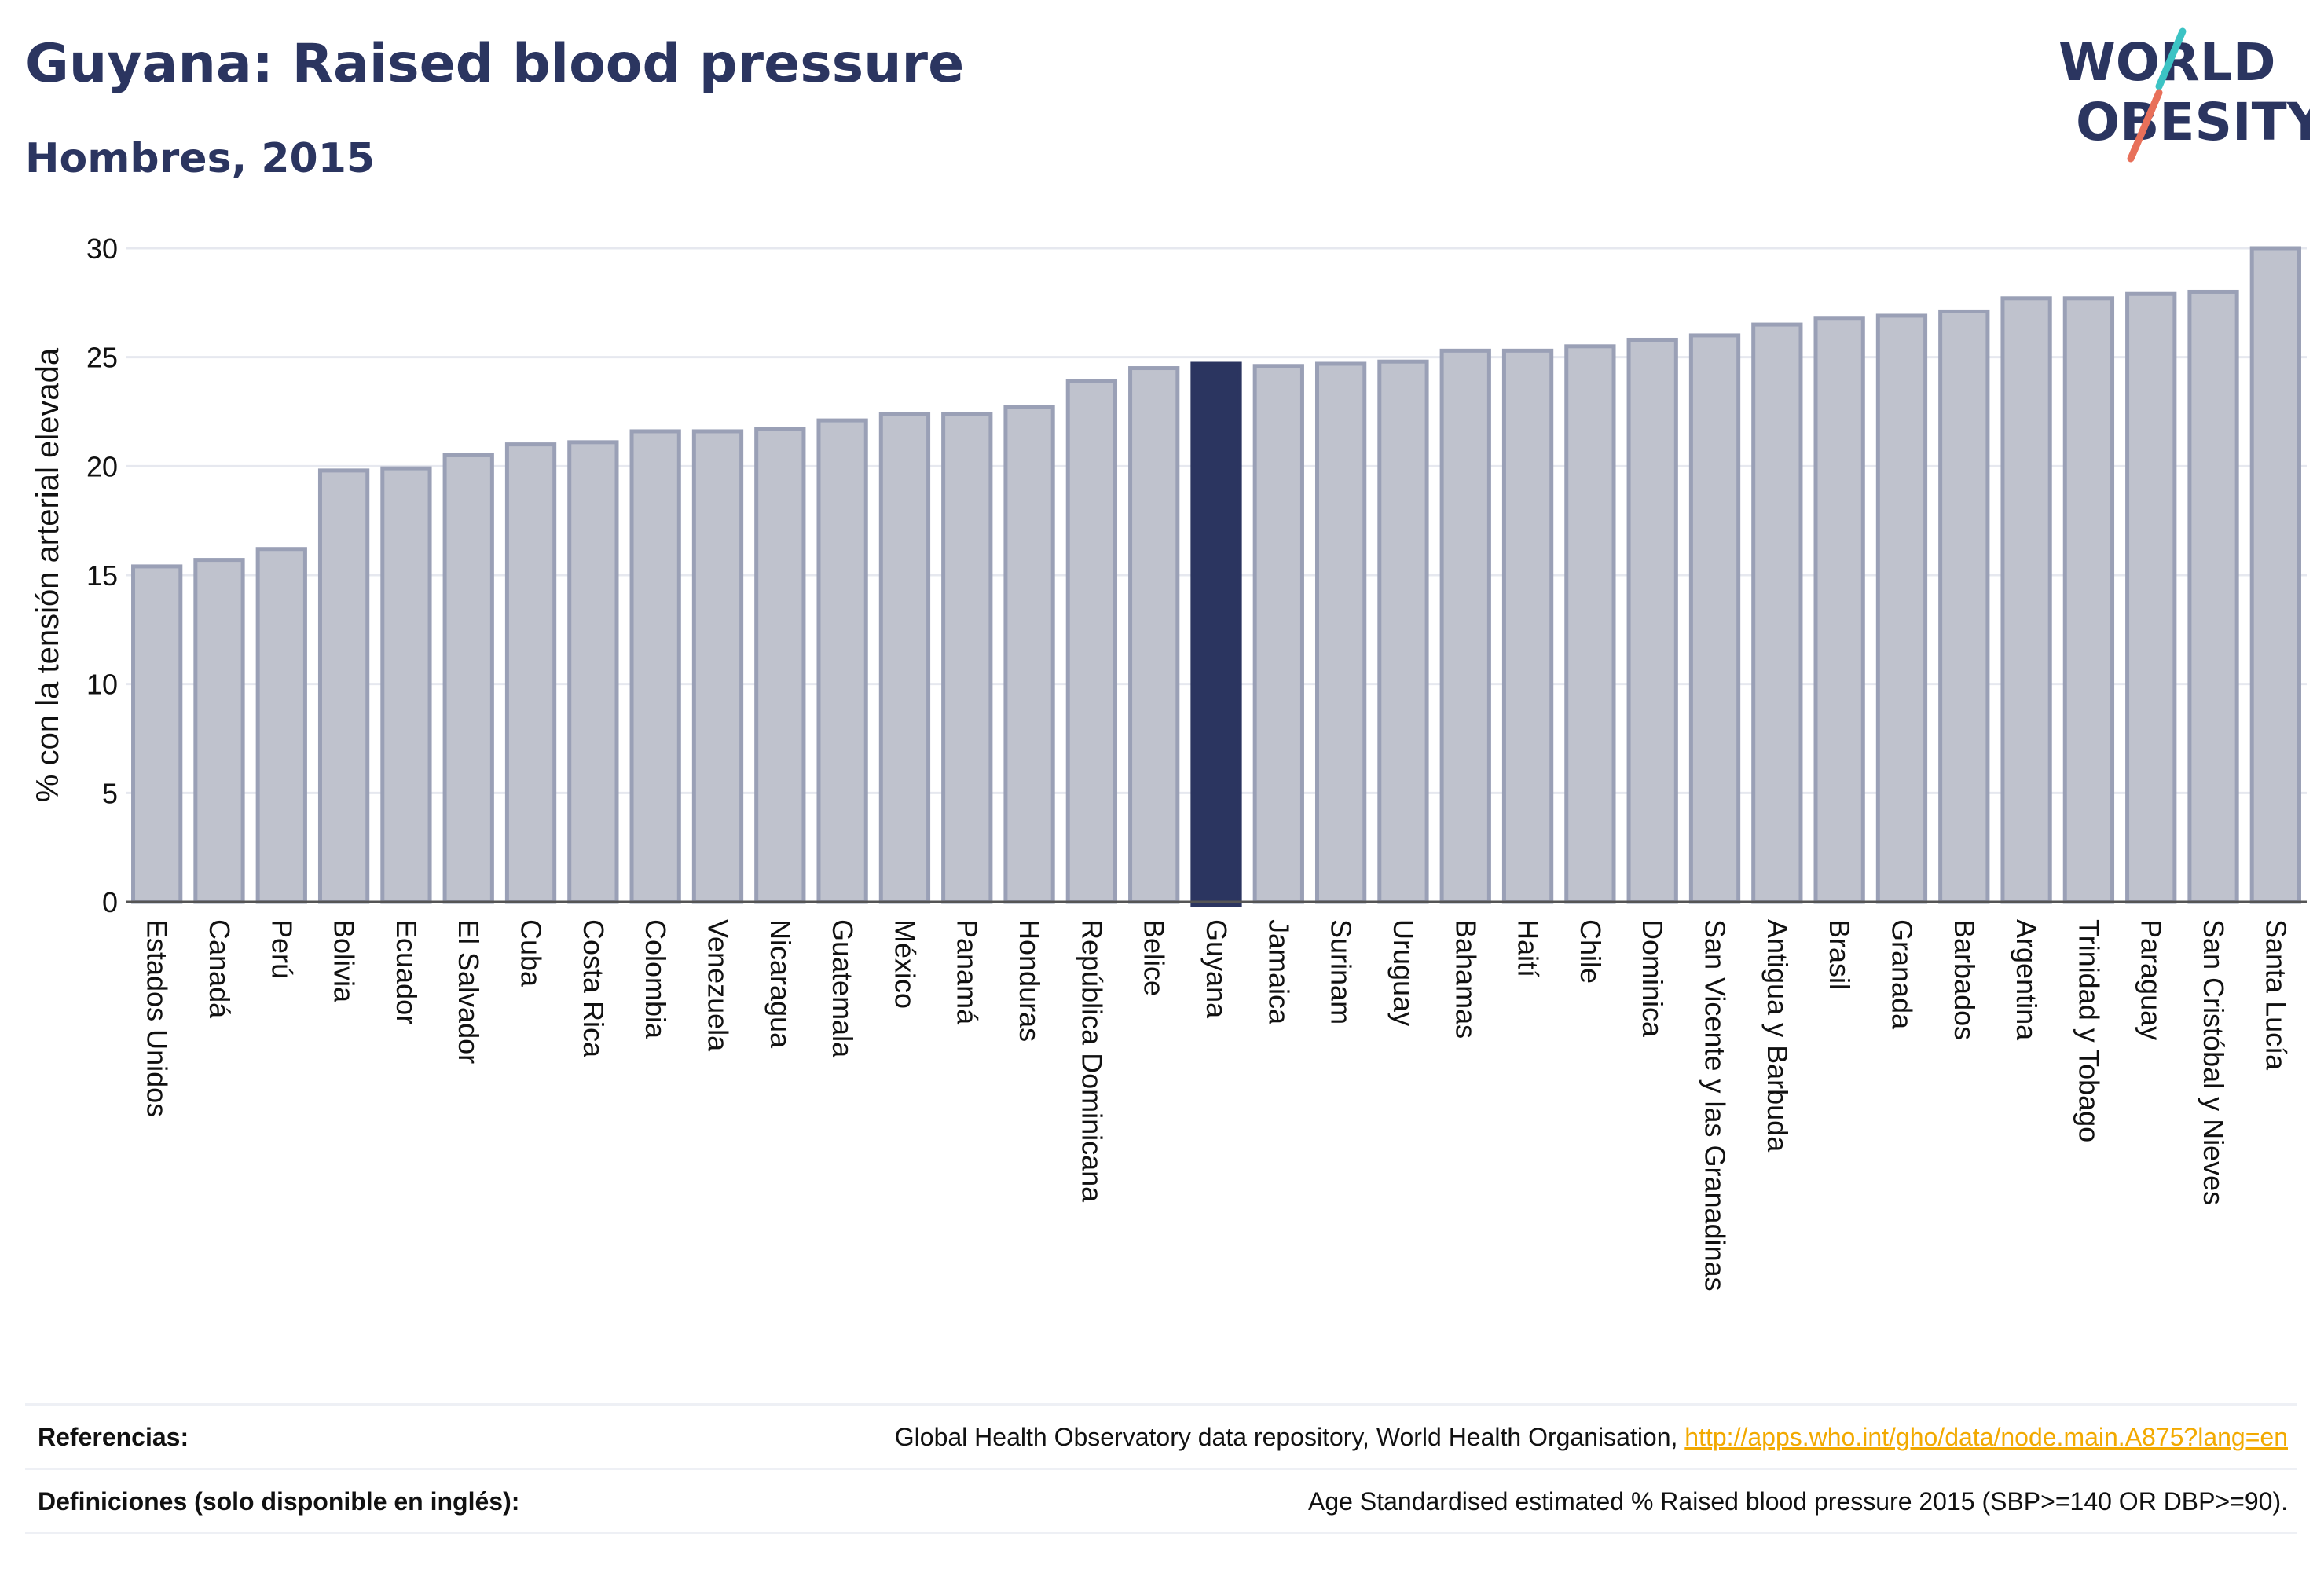 The width and height of the screenshot is (2324, 1576). What do you see at coordinates (2275, 575) in the screenshot?
I see `bar-santa-lucía` at bounding box center [2275, 575].